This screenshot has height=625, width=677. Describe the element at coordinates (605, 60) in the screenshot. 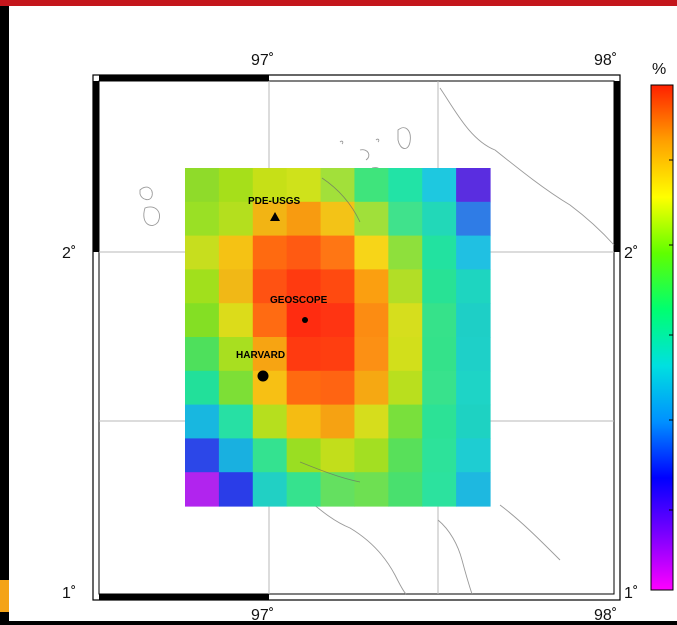

I see `lon-tick-top-98: 98˚` at that location.